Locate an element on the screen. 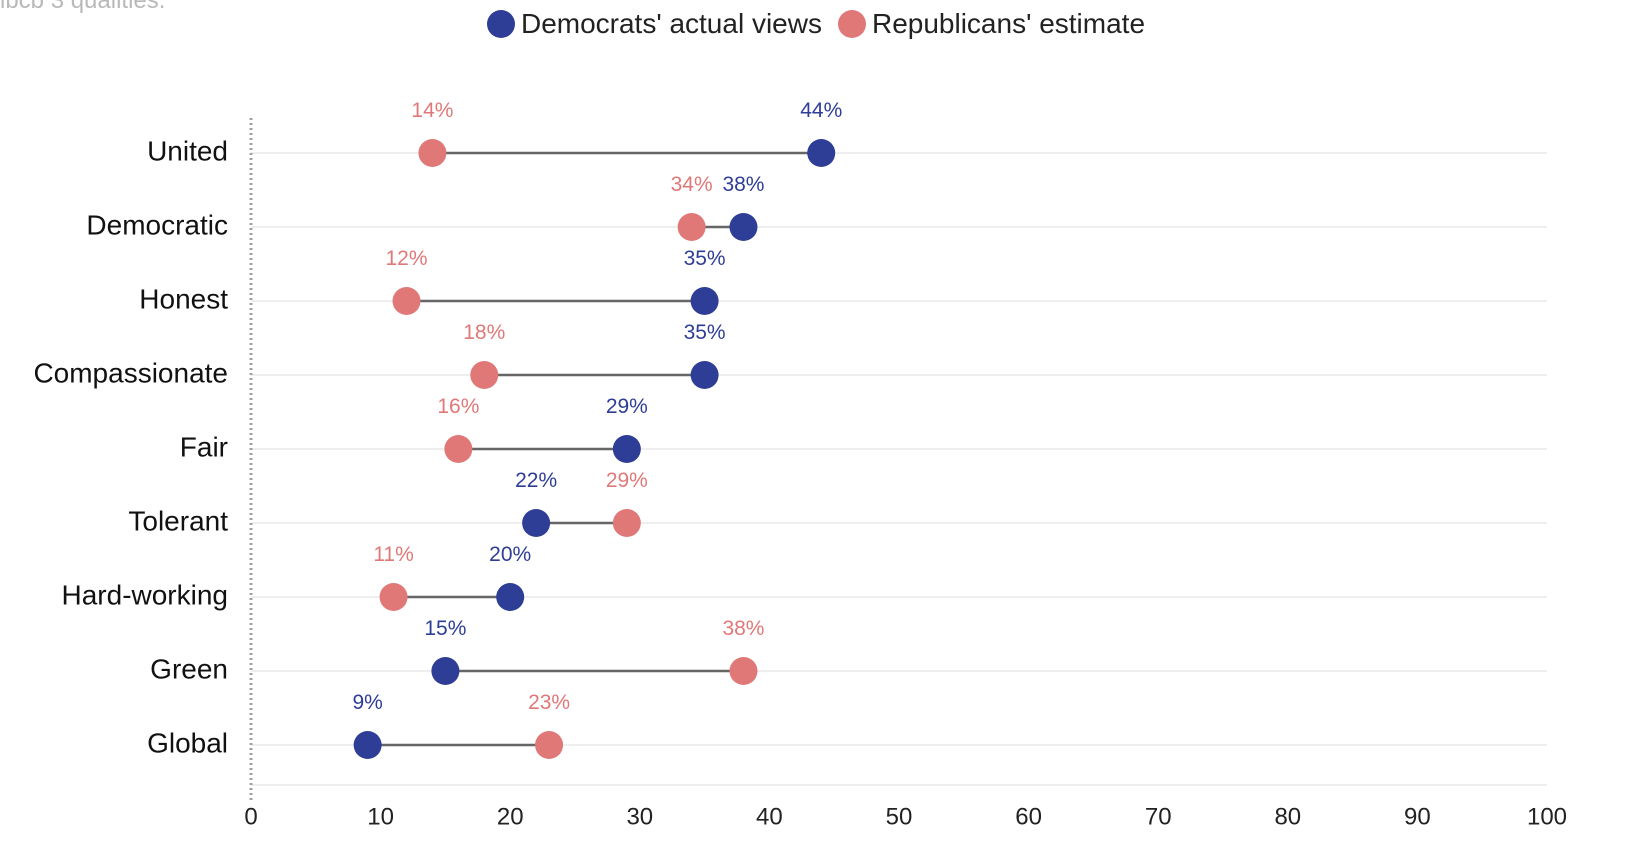 This screenshot has height=855, width=1632. data-label-republicans-united: 14% is located at coordinates (432, 110).